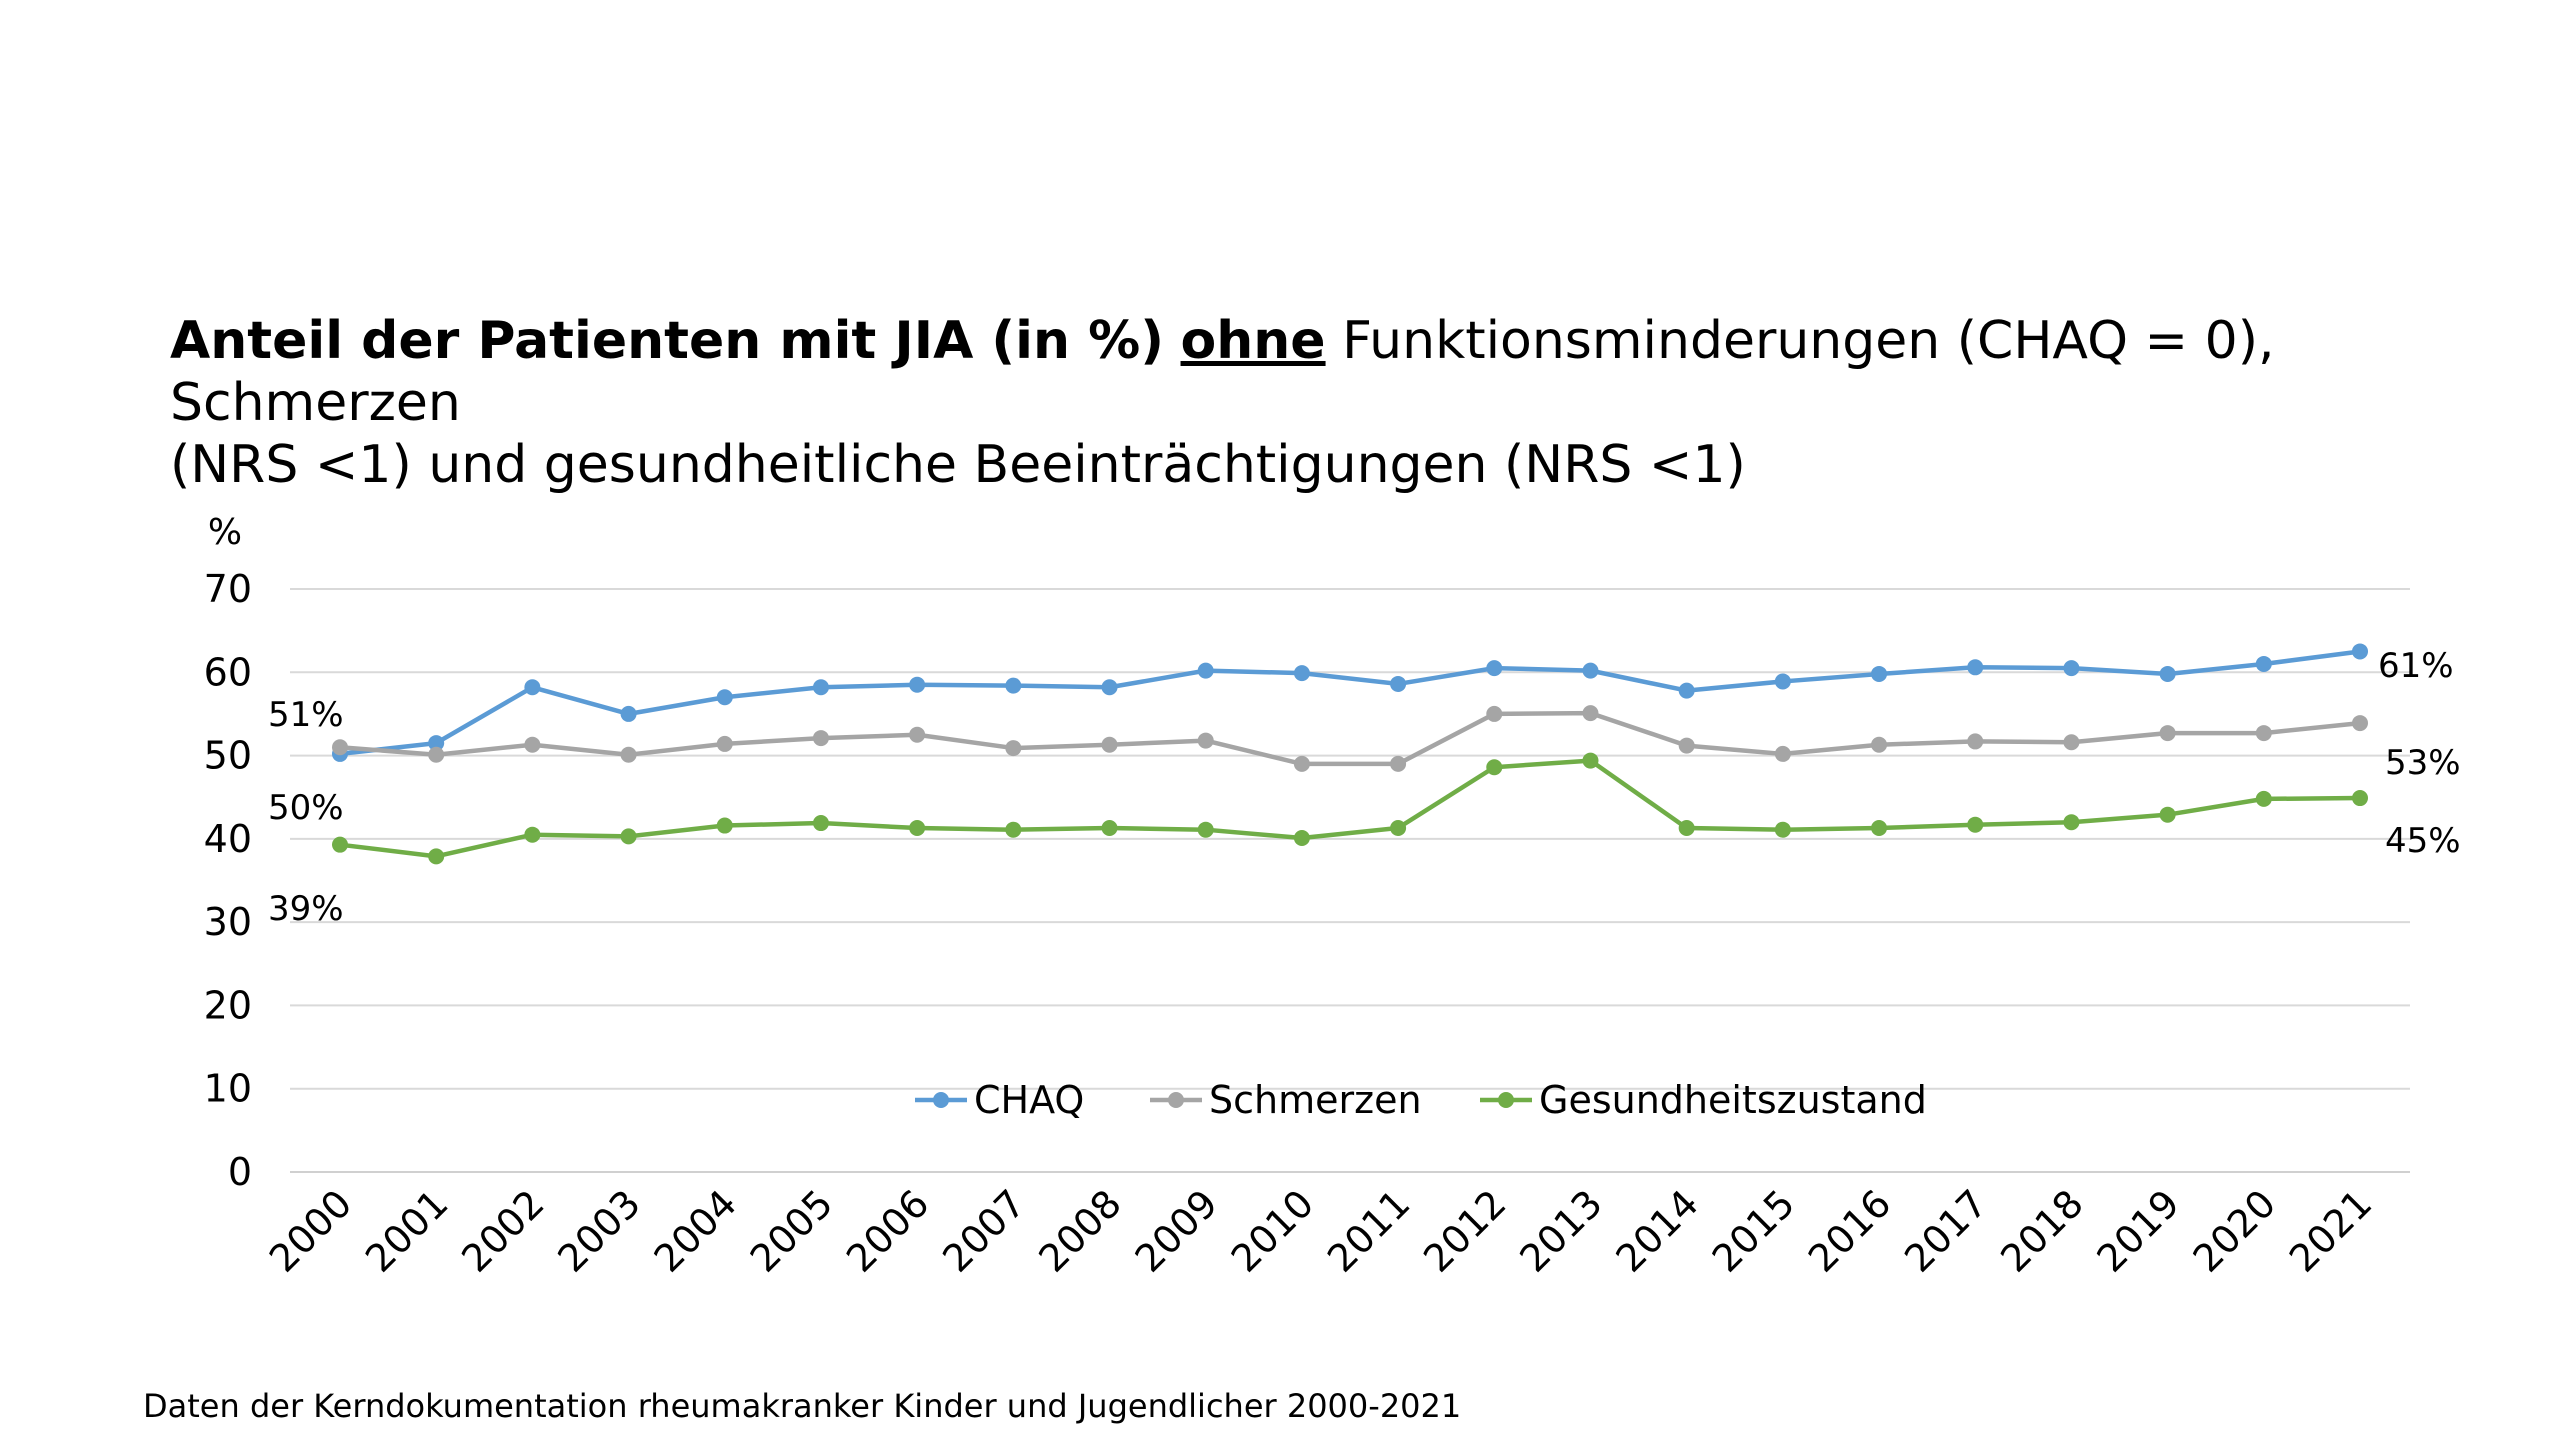 This screenshot has width=2560, height=1440. I want to click on x-tick-label: 2017, so click(1946, 1231).